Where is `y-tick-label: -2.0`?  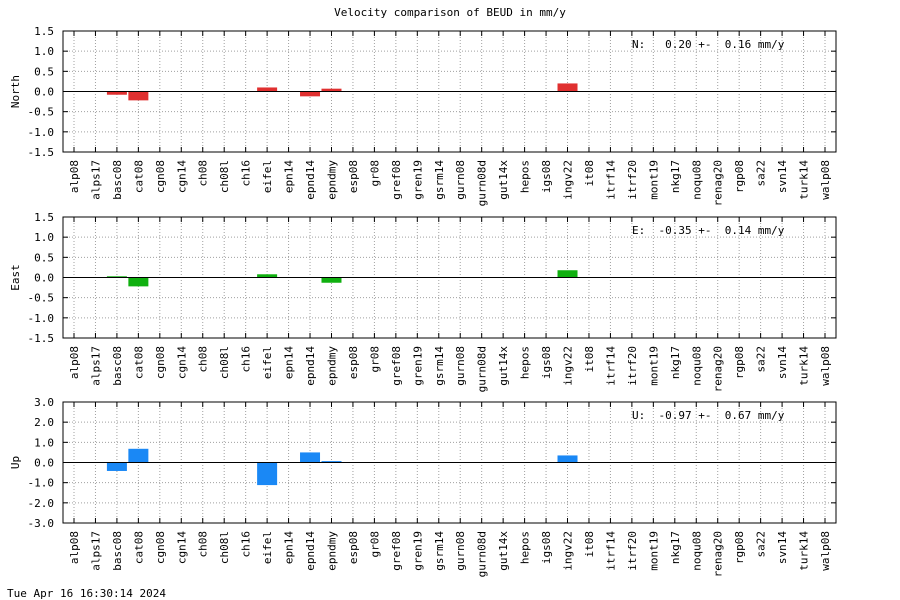 y-tick-label: -2.0 is located at coordinates (41, 503).